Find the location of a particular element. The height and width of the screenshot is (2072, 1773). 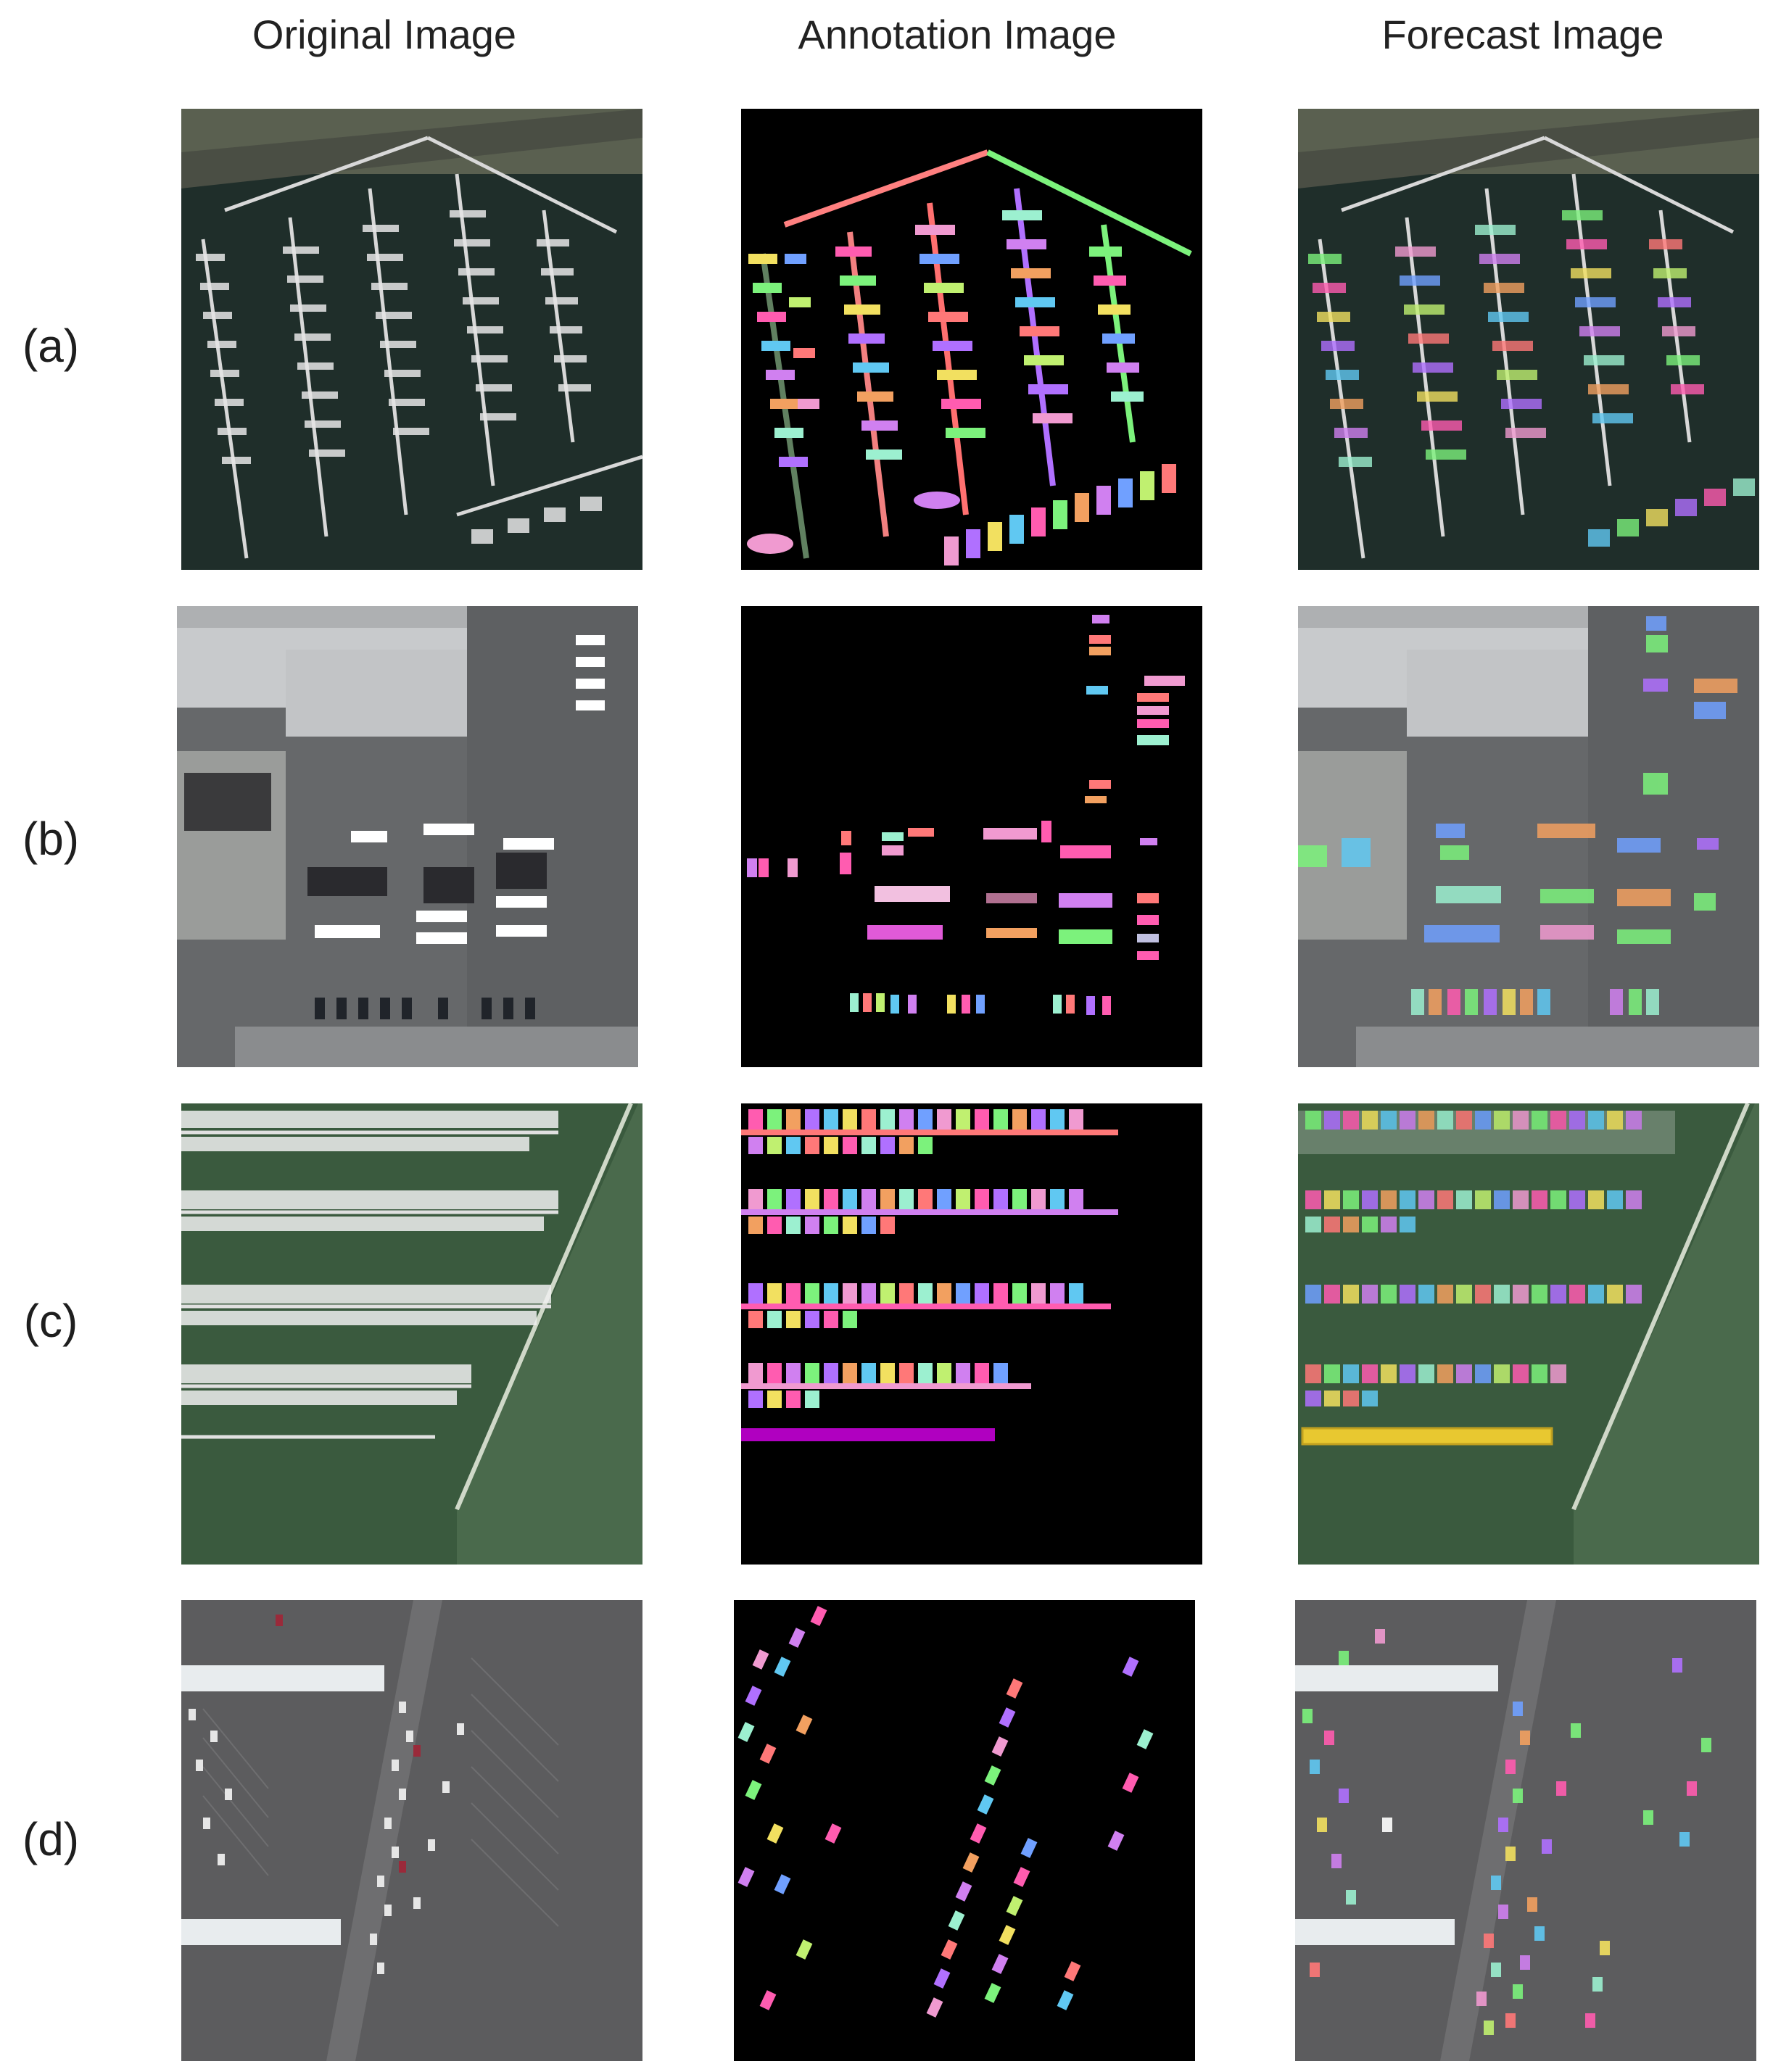

row-c-forecast-svg is located at coordinates (1528, 1334).